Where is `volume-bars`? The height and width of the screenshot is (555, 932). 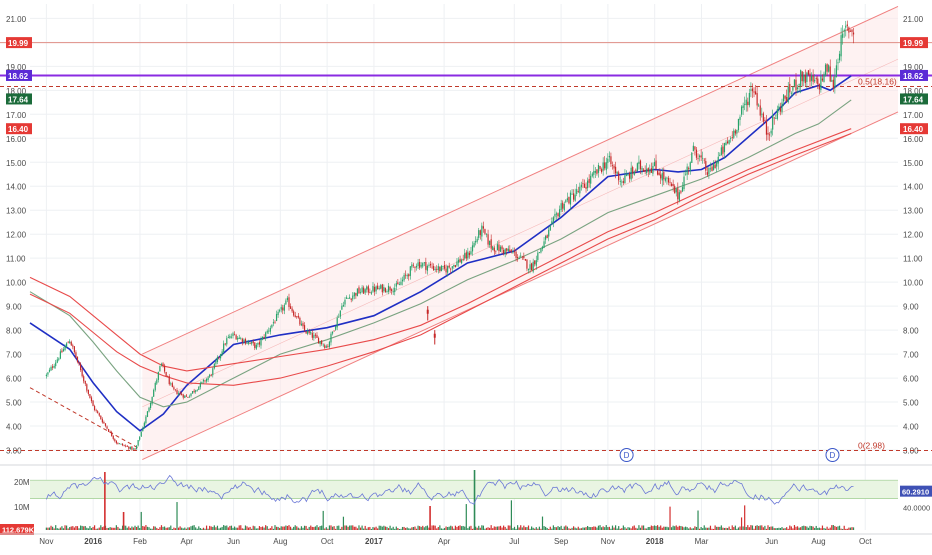
volume-bars is located at coordinates (450, 500).